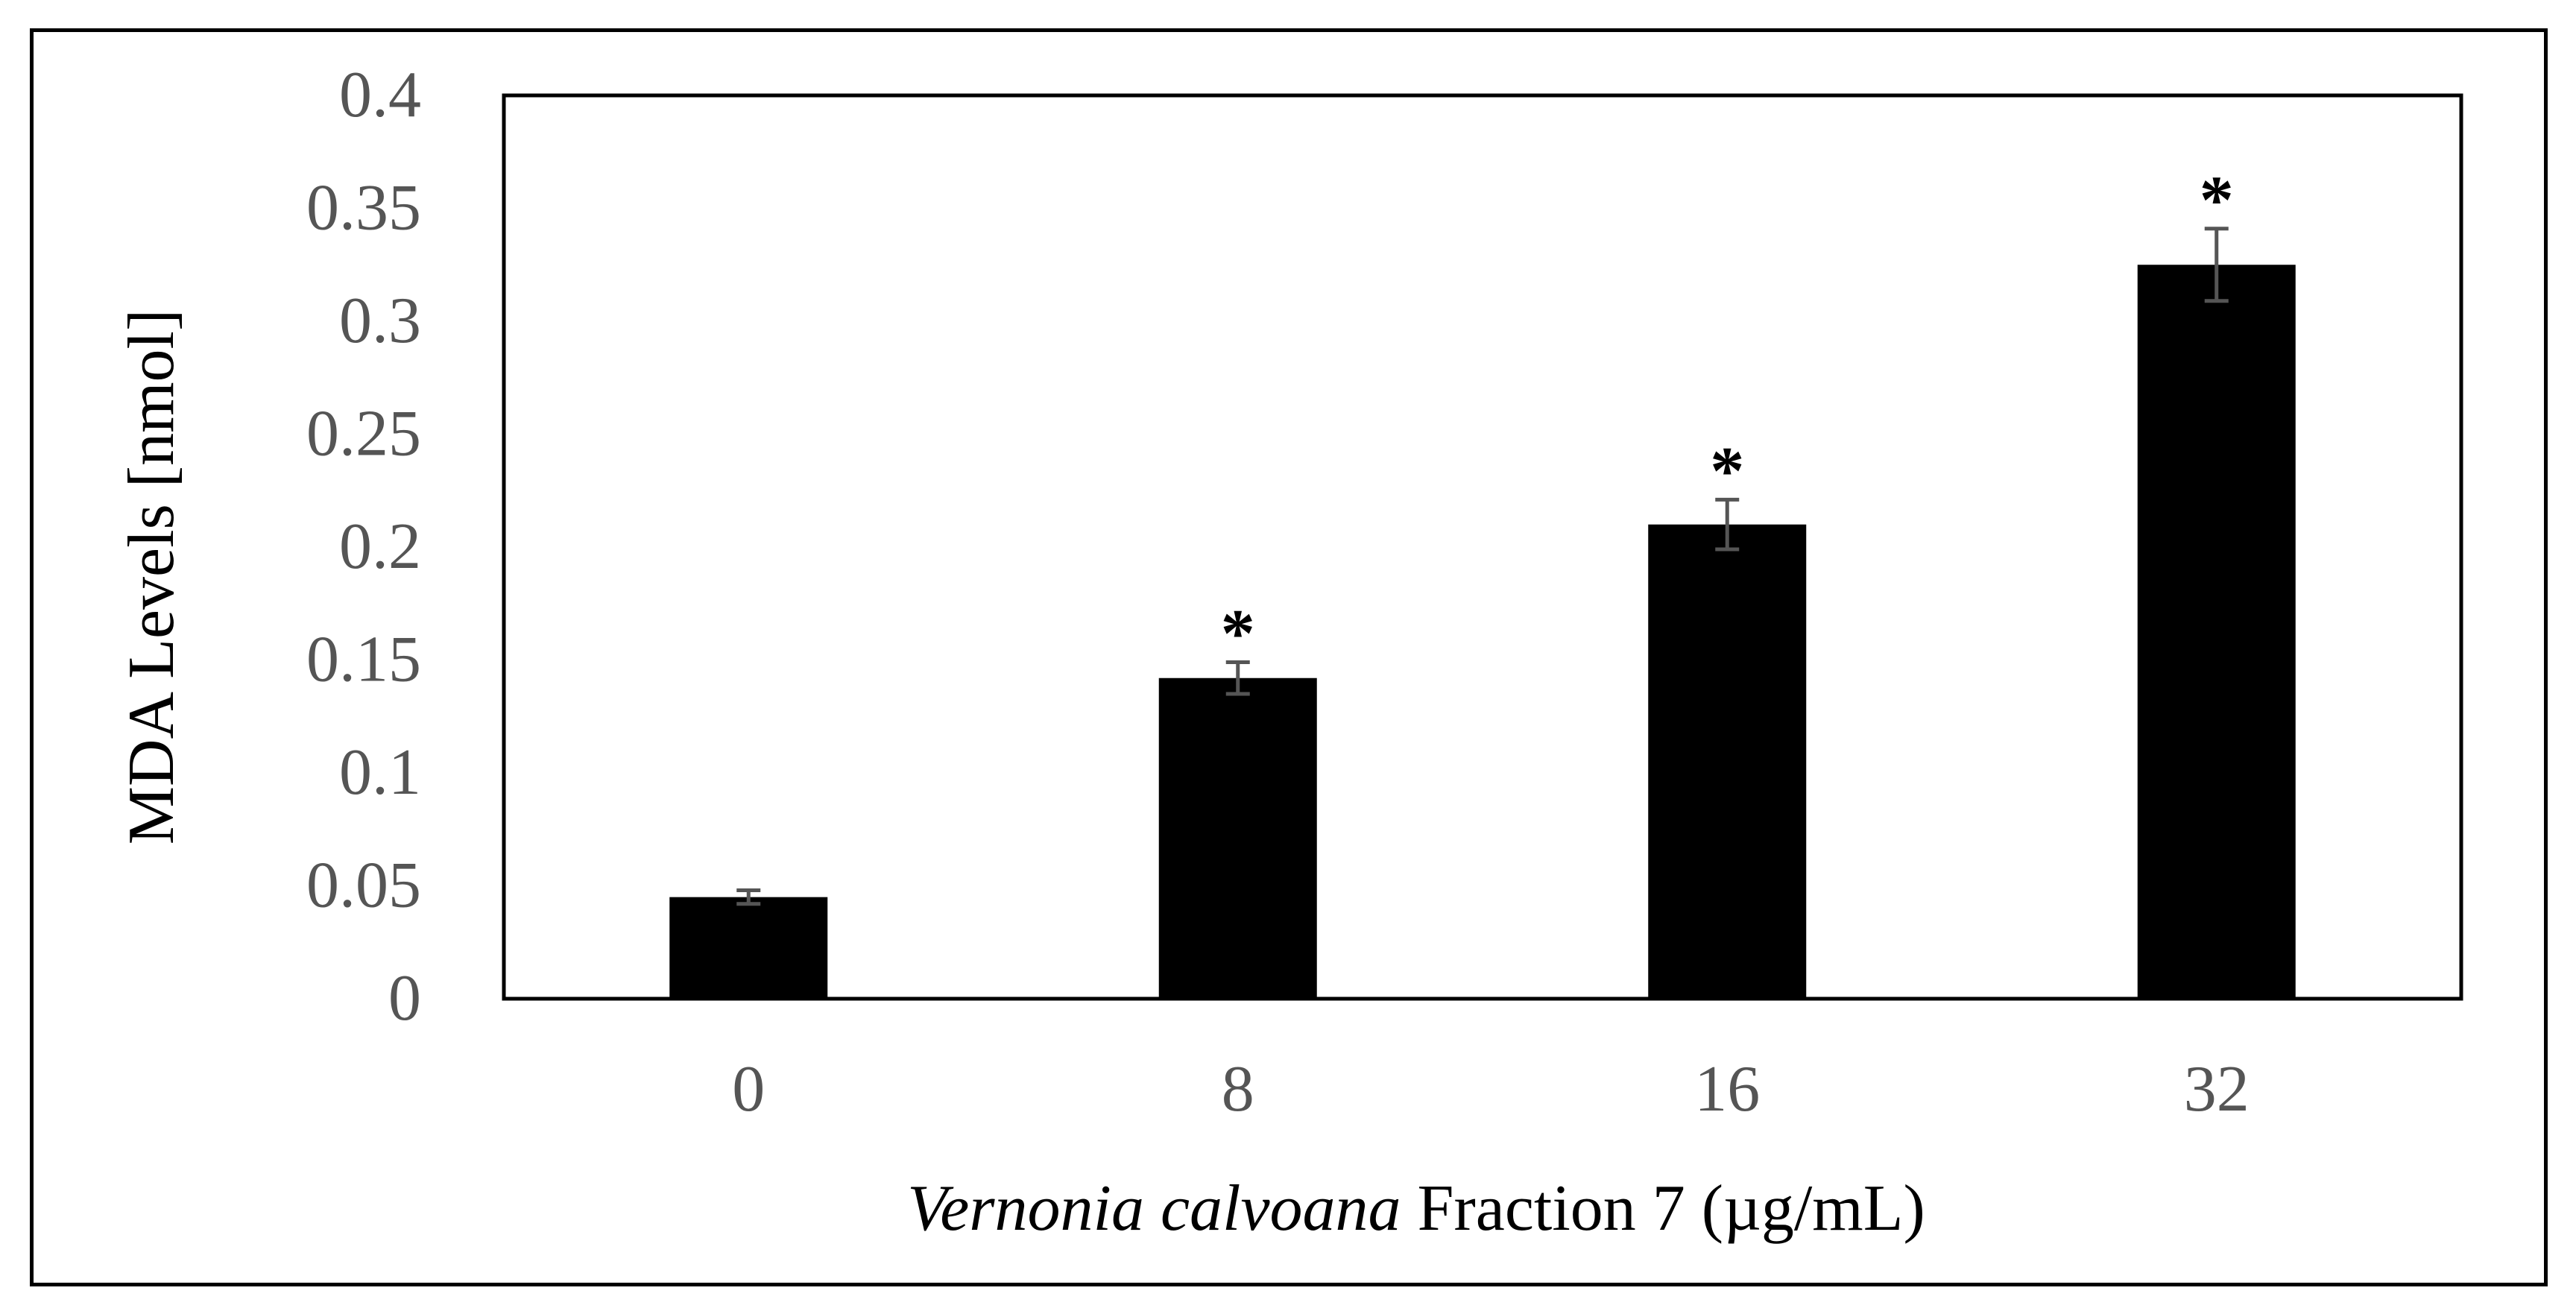 This screenshot has height=1314, width=2576. I want to click on y-tick-label-1: 0.05, so click(363, 886).